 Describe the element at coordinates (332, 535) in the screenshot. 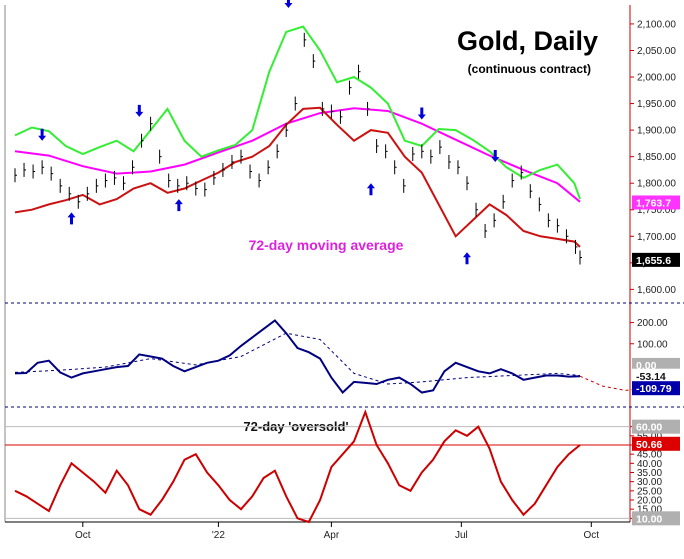

I see `x-tick-label: Apr` at that location.